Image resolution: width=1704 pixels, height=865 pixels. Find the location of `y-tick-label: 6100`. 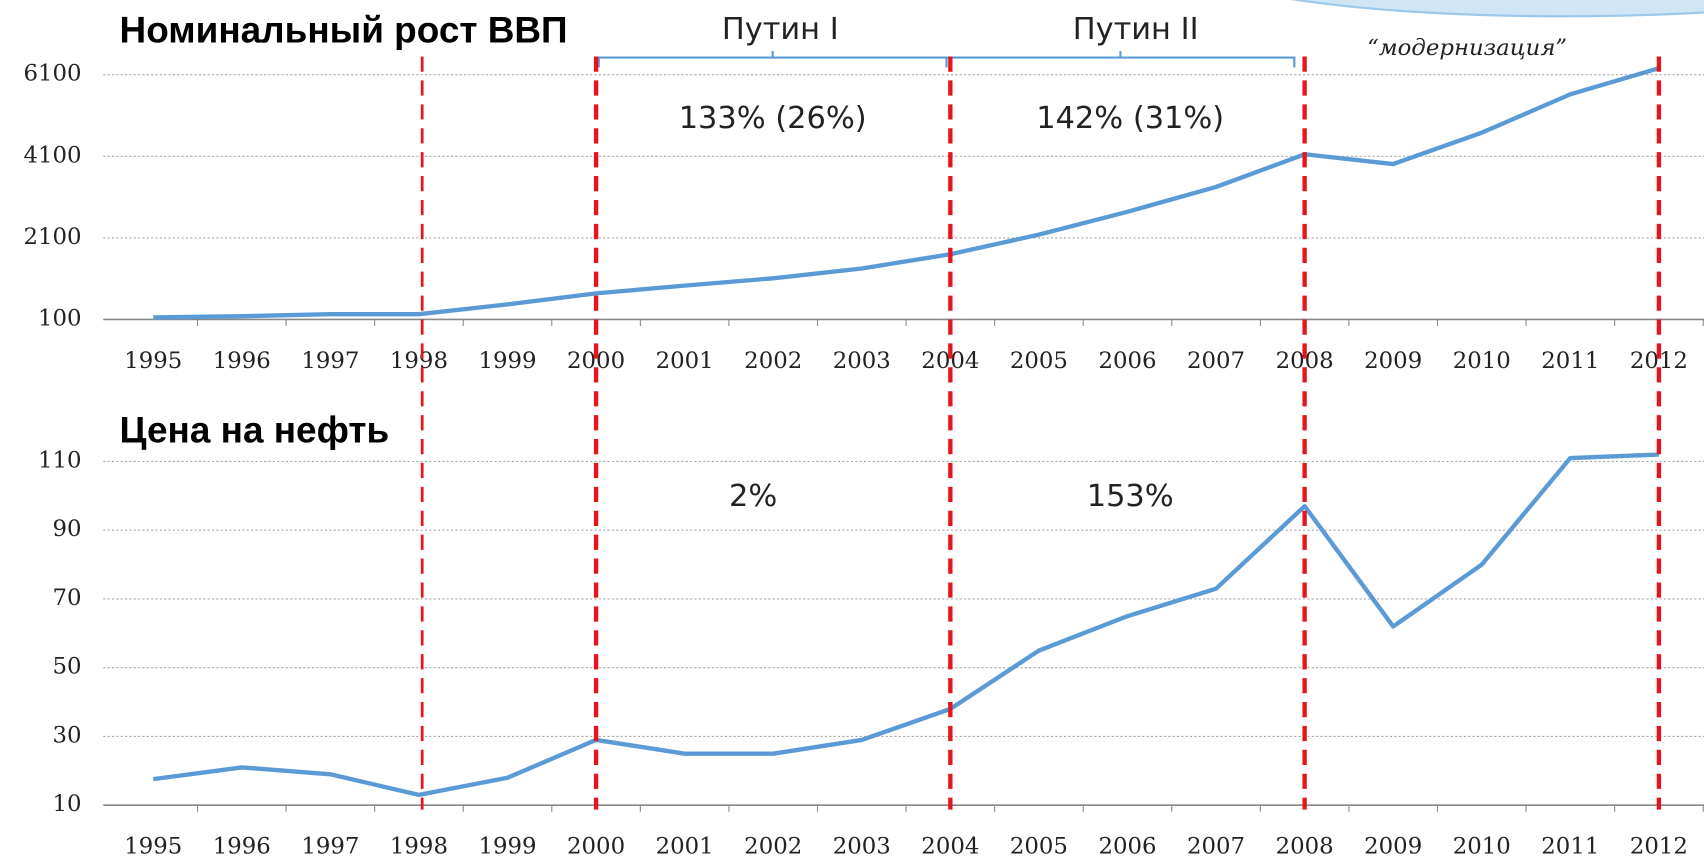

y-tick-label: 6100 is located at coordinates (52, 74).